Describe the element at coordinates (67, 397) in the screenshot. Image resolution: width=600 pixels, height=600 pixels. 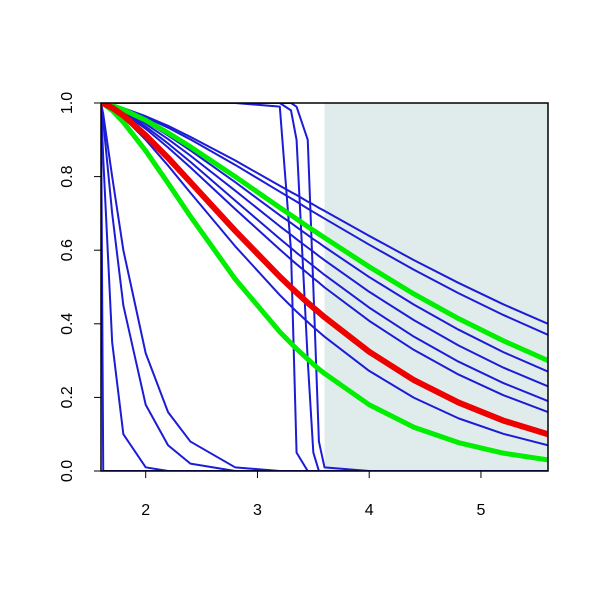
I see `y-tick-label: 0.2` at that location.